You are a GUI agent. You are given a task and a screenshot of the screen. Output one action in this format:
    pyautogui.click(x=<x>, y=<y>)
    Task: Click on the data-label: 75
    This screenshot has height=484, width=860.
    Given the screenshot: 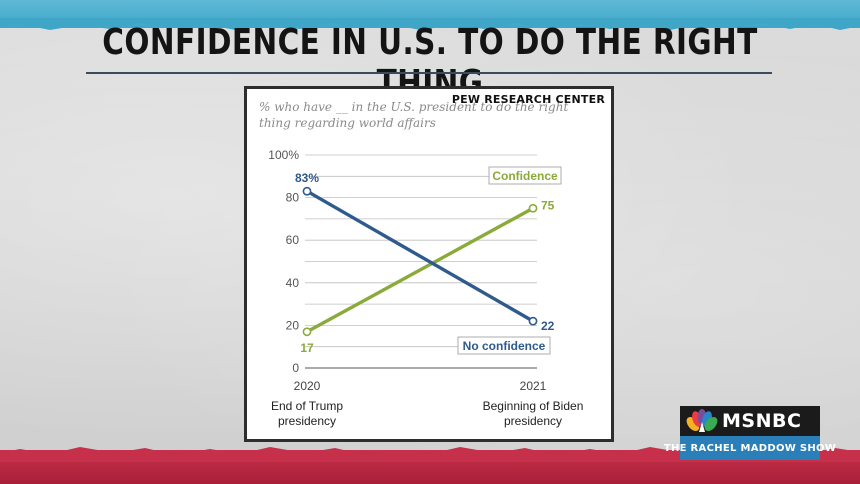 What is the action you would take?
    pyautogui.click(x=548, y=205)
    